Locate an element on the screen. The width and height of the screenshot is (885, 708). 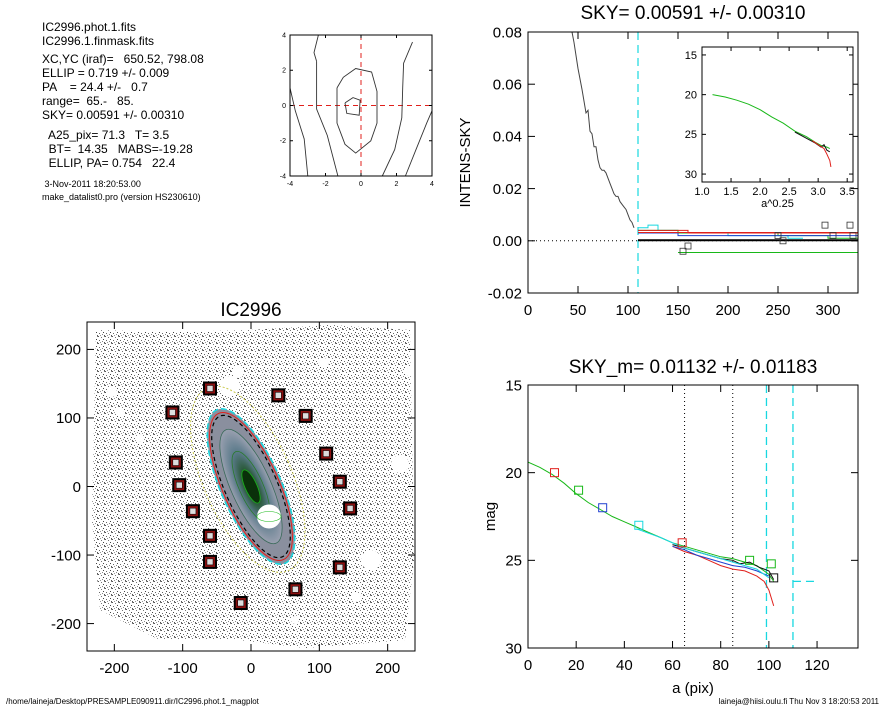
x-axis-label: a (pix) is located at coordinates (693, 688).